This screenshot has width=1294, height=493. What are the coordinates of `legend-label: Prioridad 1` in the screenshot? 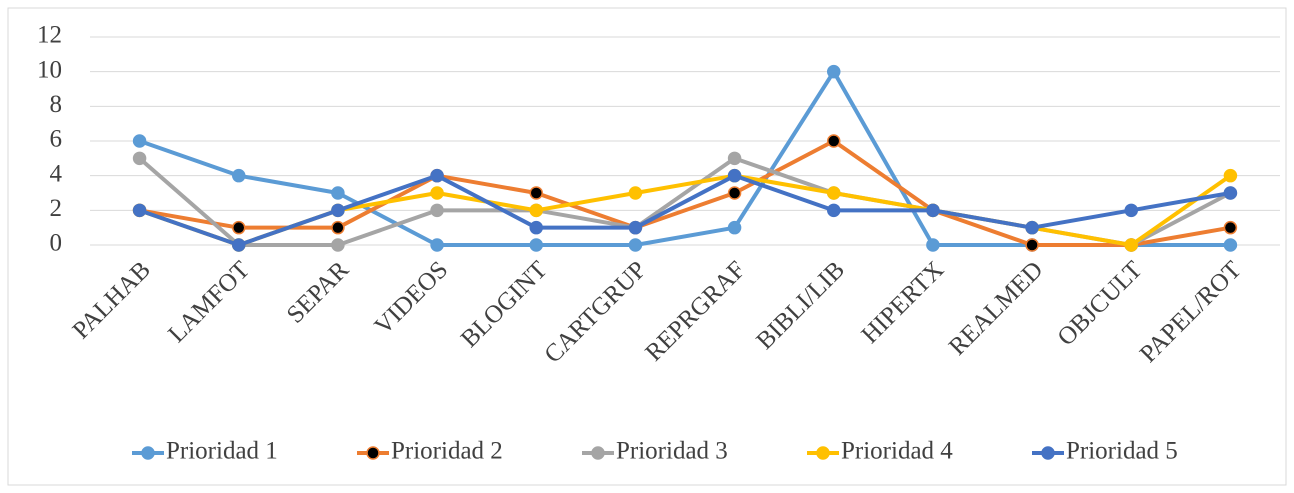 It's located at (222, 451).